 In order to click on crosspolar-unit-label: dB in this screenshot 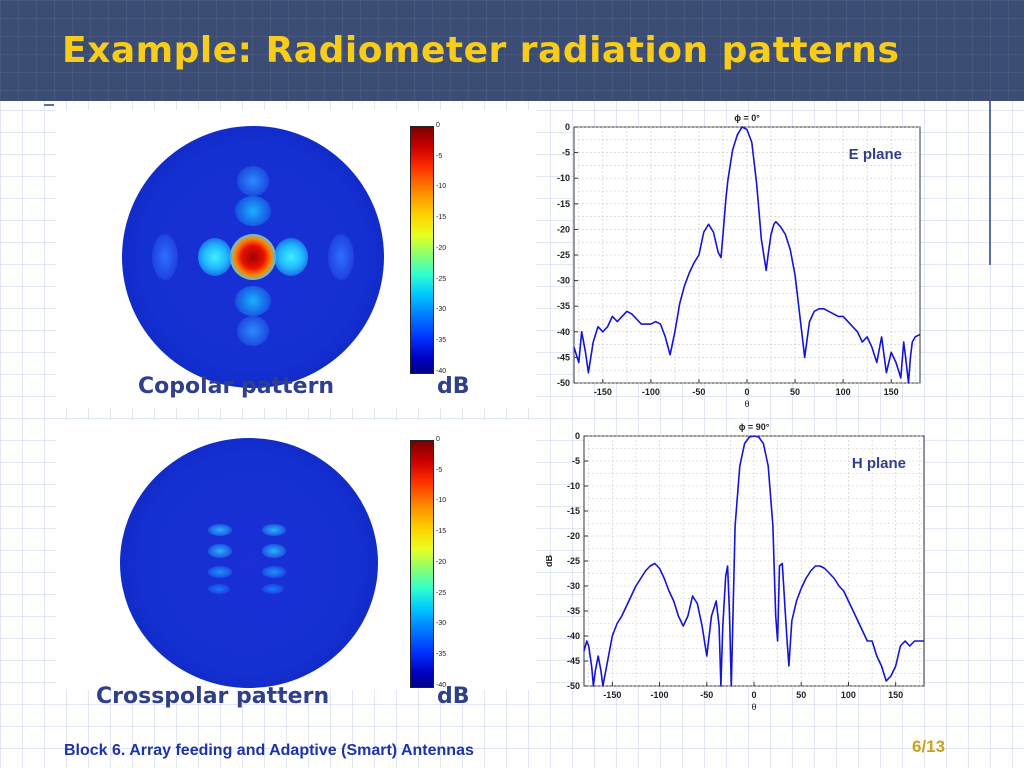, I will do `click(453, 696)`.